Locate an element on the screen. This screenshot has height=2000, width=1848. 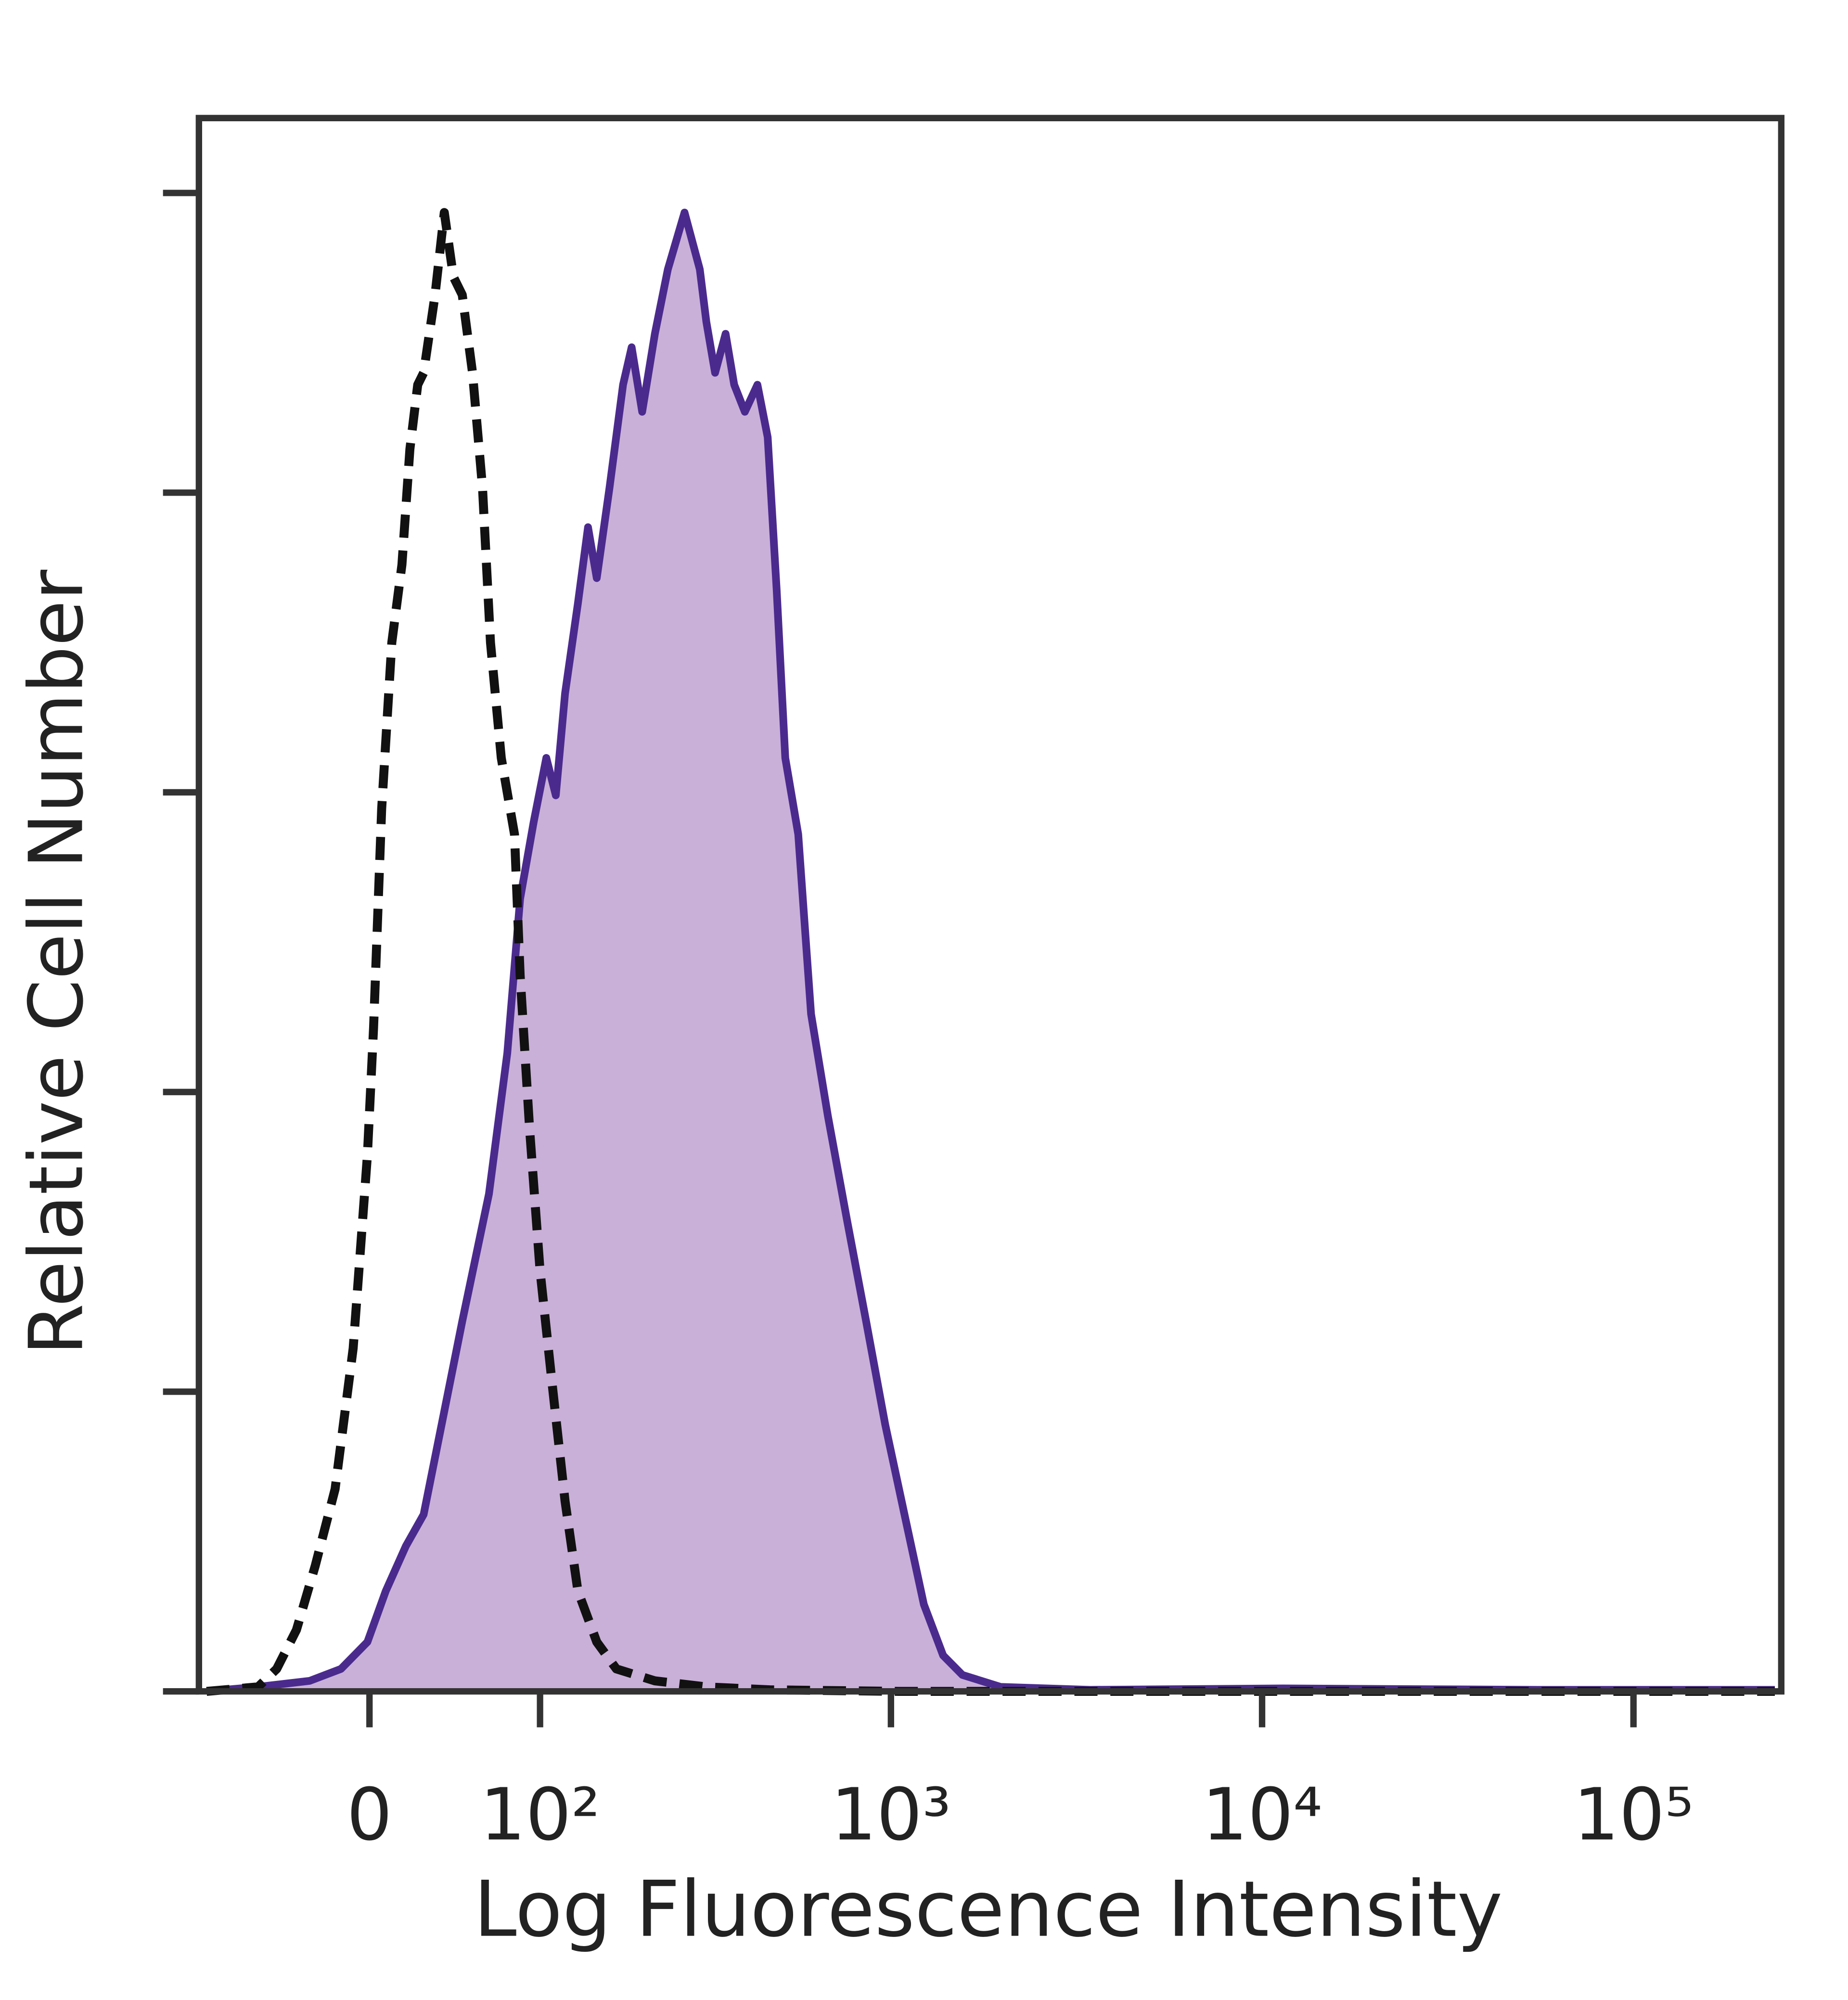
x-tick-label: 0 is located at coordinates (369, 1815).